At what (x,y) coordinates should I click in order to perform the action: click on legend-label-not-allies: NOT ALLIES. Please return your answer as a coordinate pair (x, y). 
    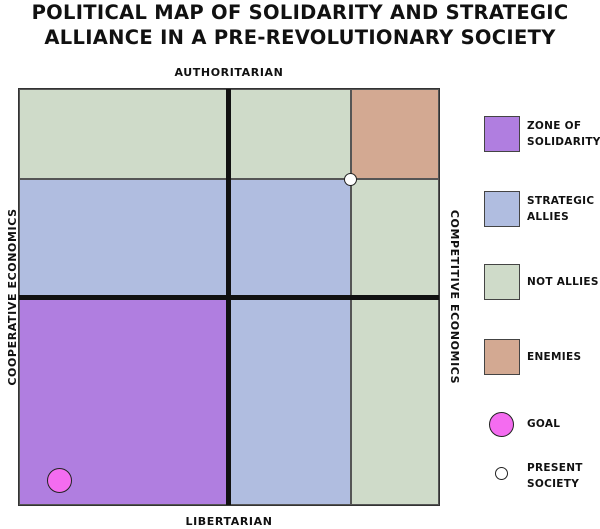
    Looking at the image, I should click on (563, 282).